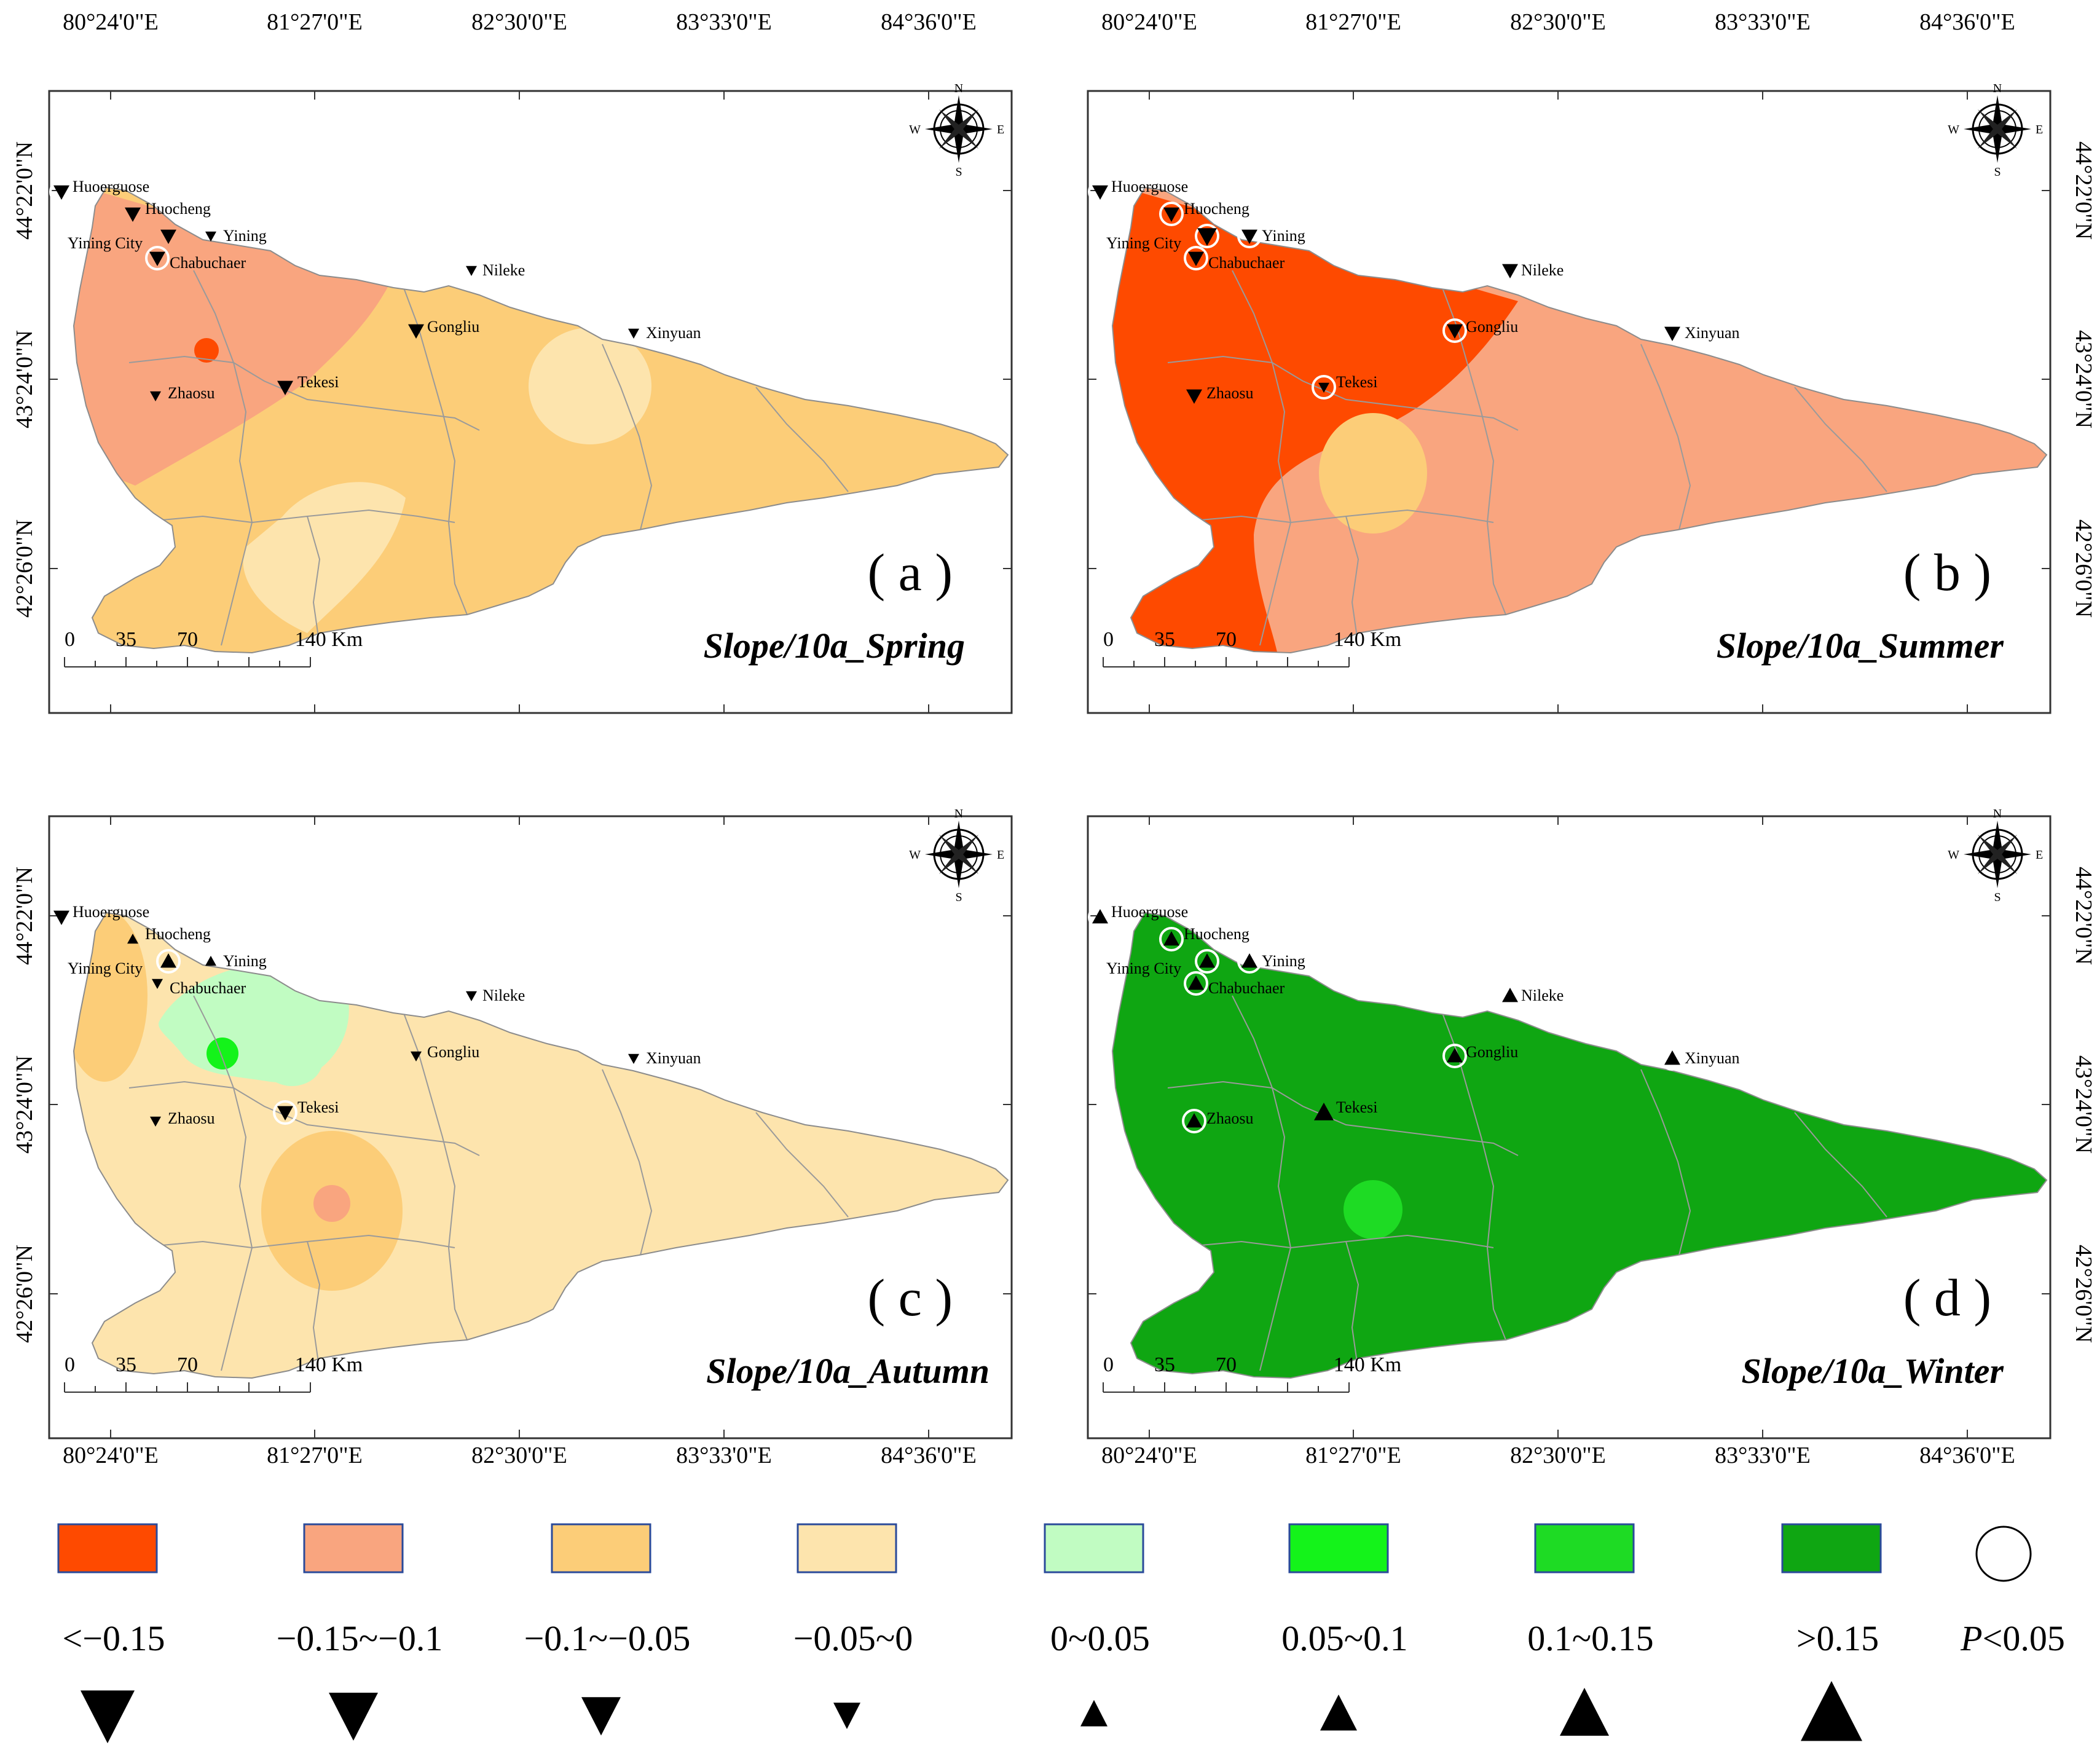 This screenshot has height=1764, width=2097. I want to click on legend-item: −0.05~0, so click(853, 1626).